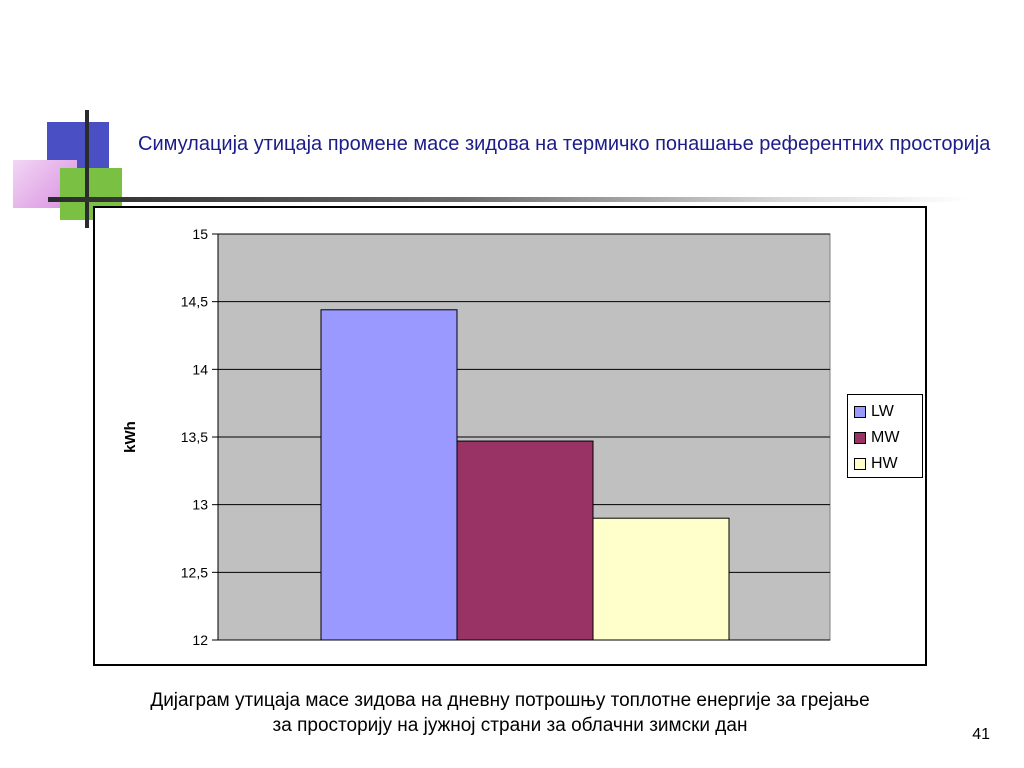  What do you see at coordinates (389, 475) in the screenshot?
I see `bar-lw` at bounding box center [389, 475].